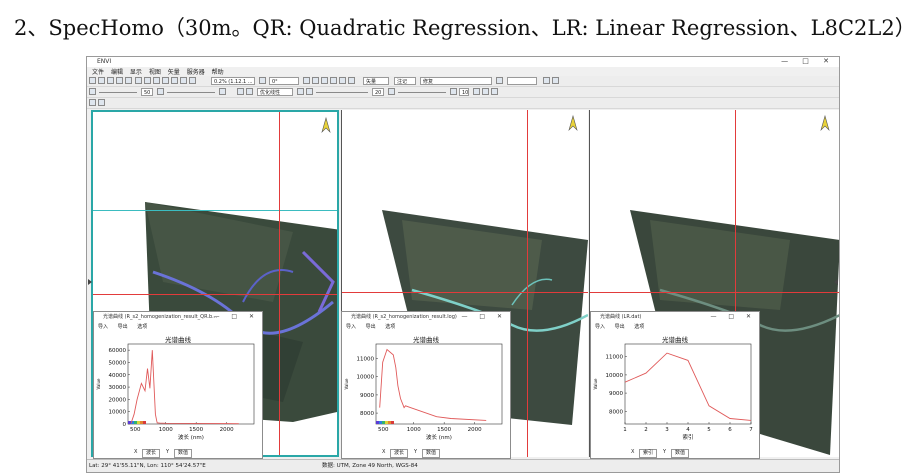 This screenshot has height=473, width=920. What do you see at coordinates (262, 80) in the screenshot?
I see `crosshair-icon` at bounding box center [262, 80].